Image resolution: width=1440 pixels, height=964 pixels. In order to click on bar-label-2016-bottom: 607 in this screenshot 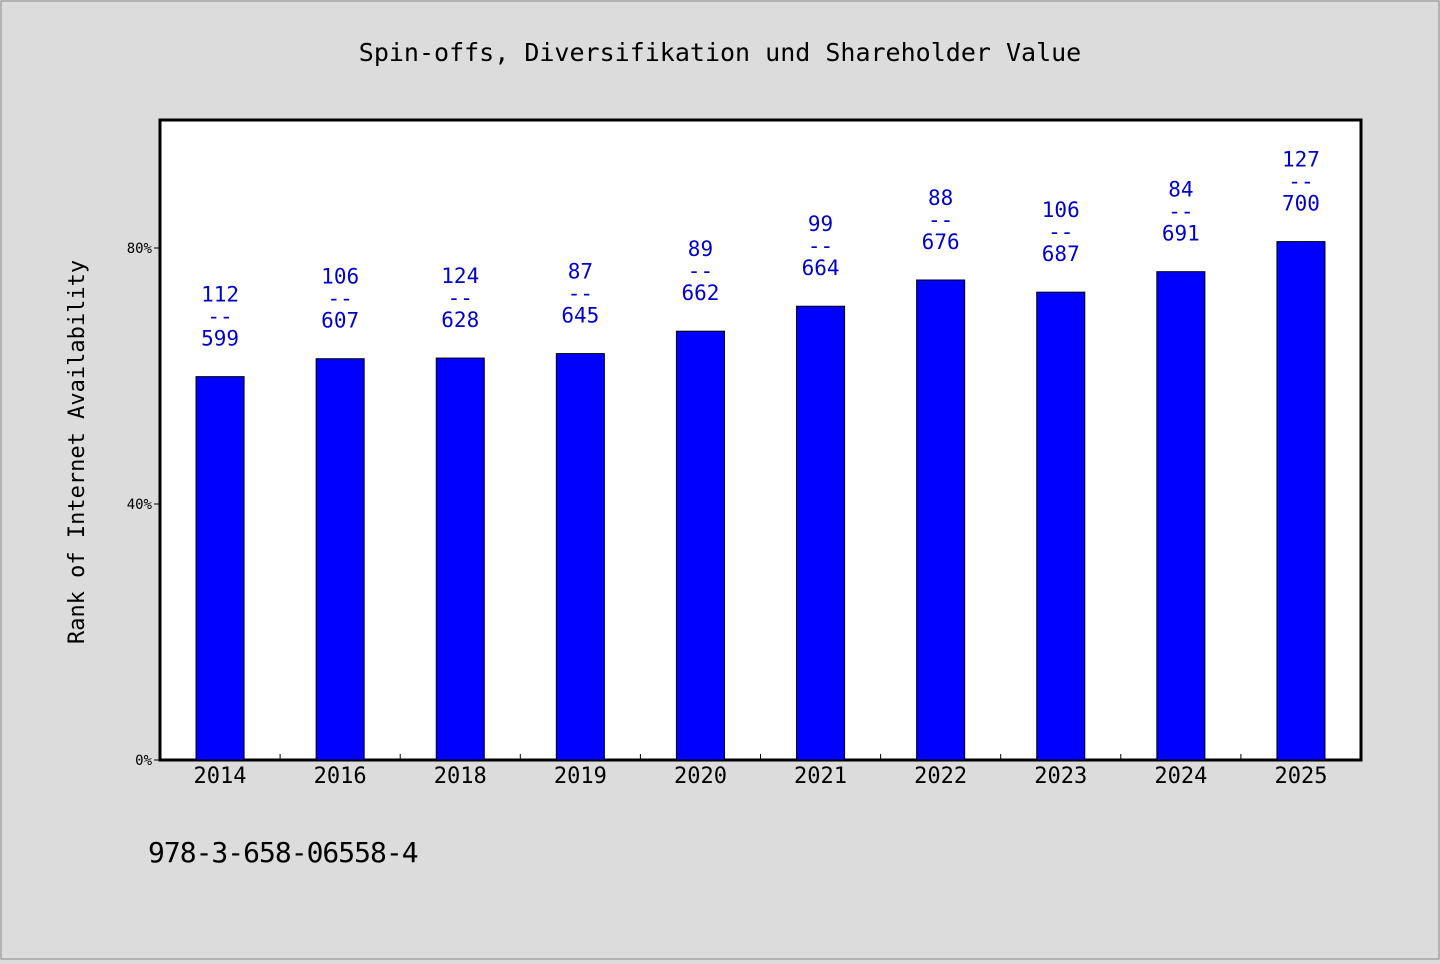, I will do `click(340, 321)`.